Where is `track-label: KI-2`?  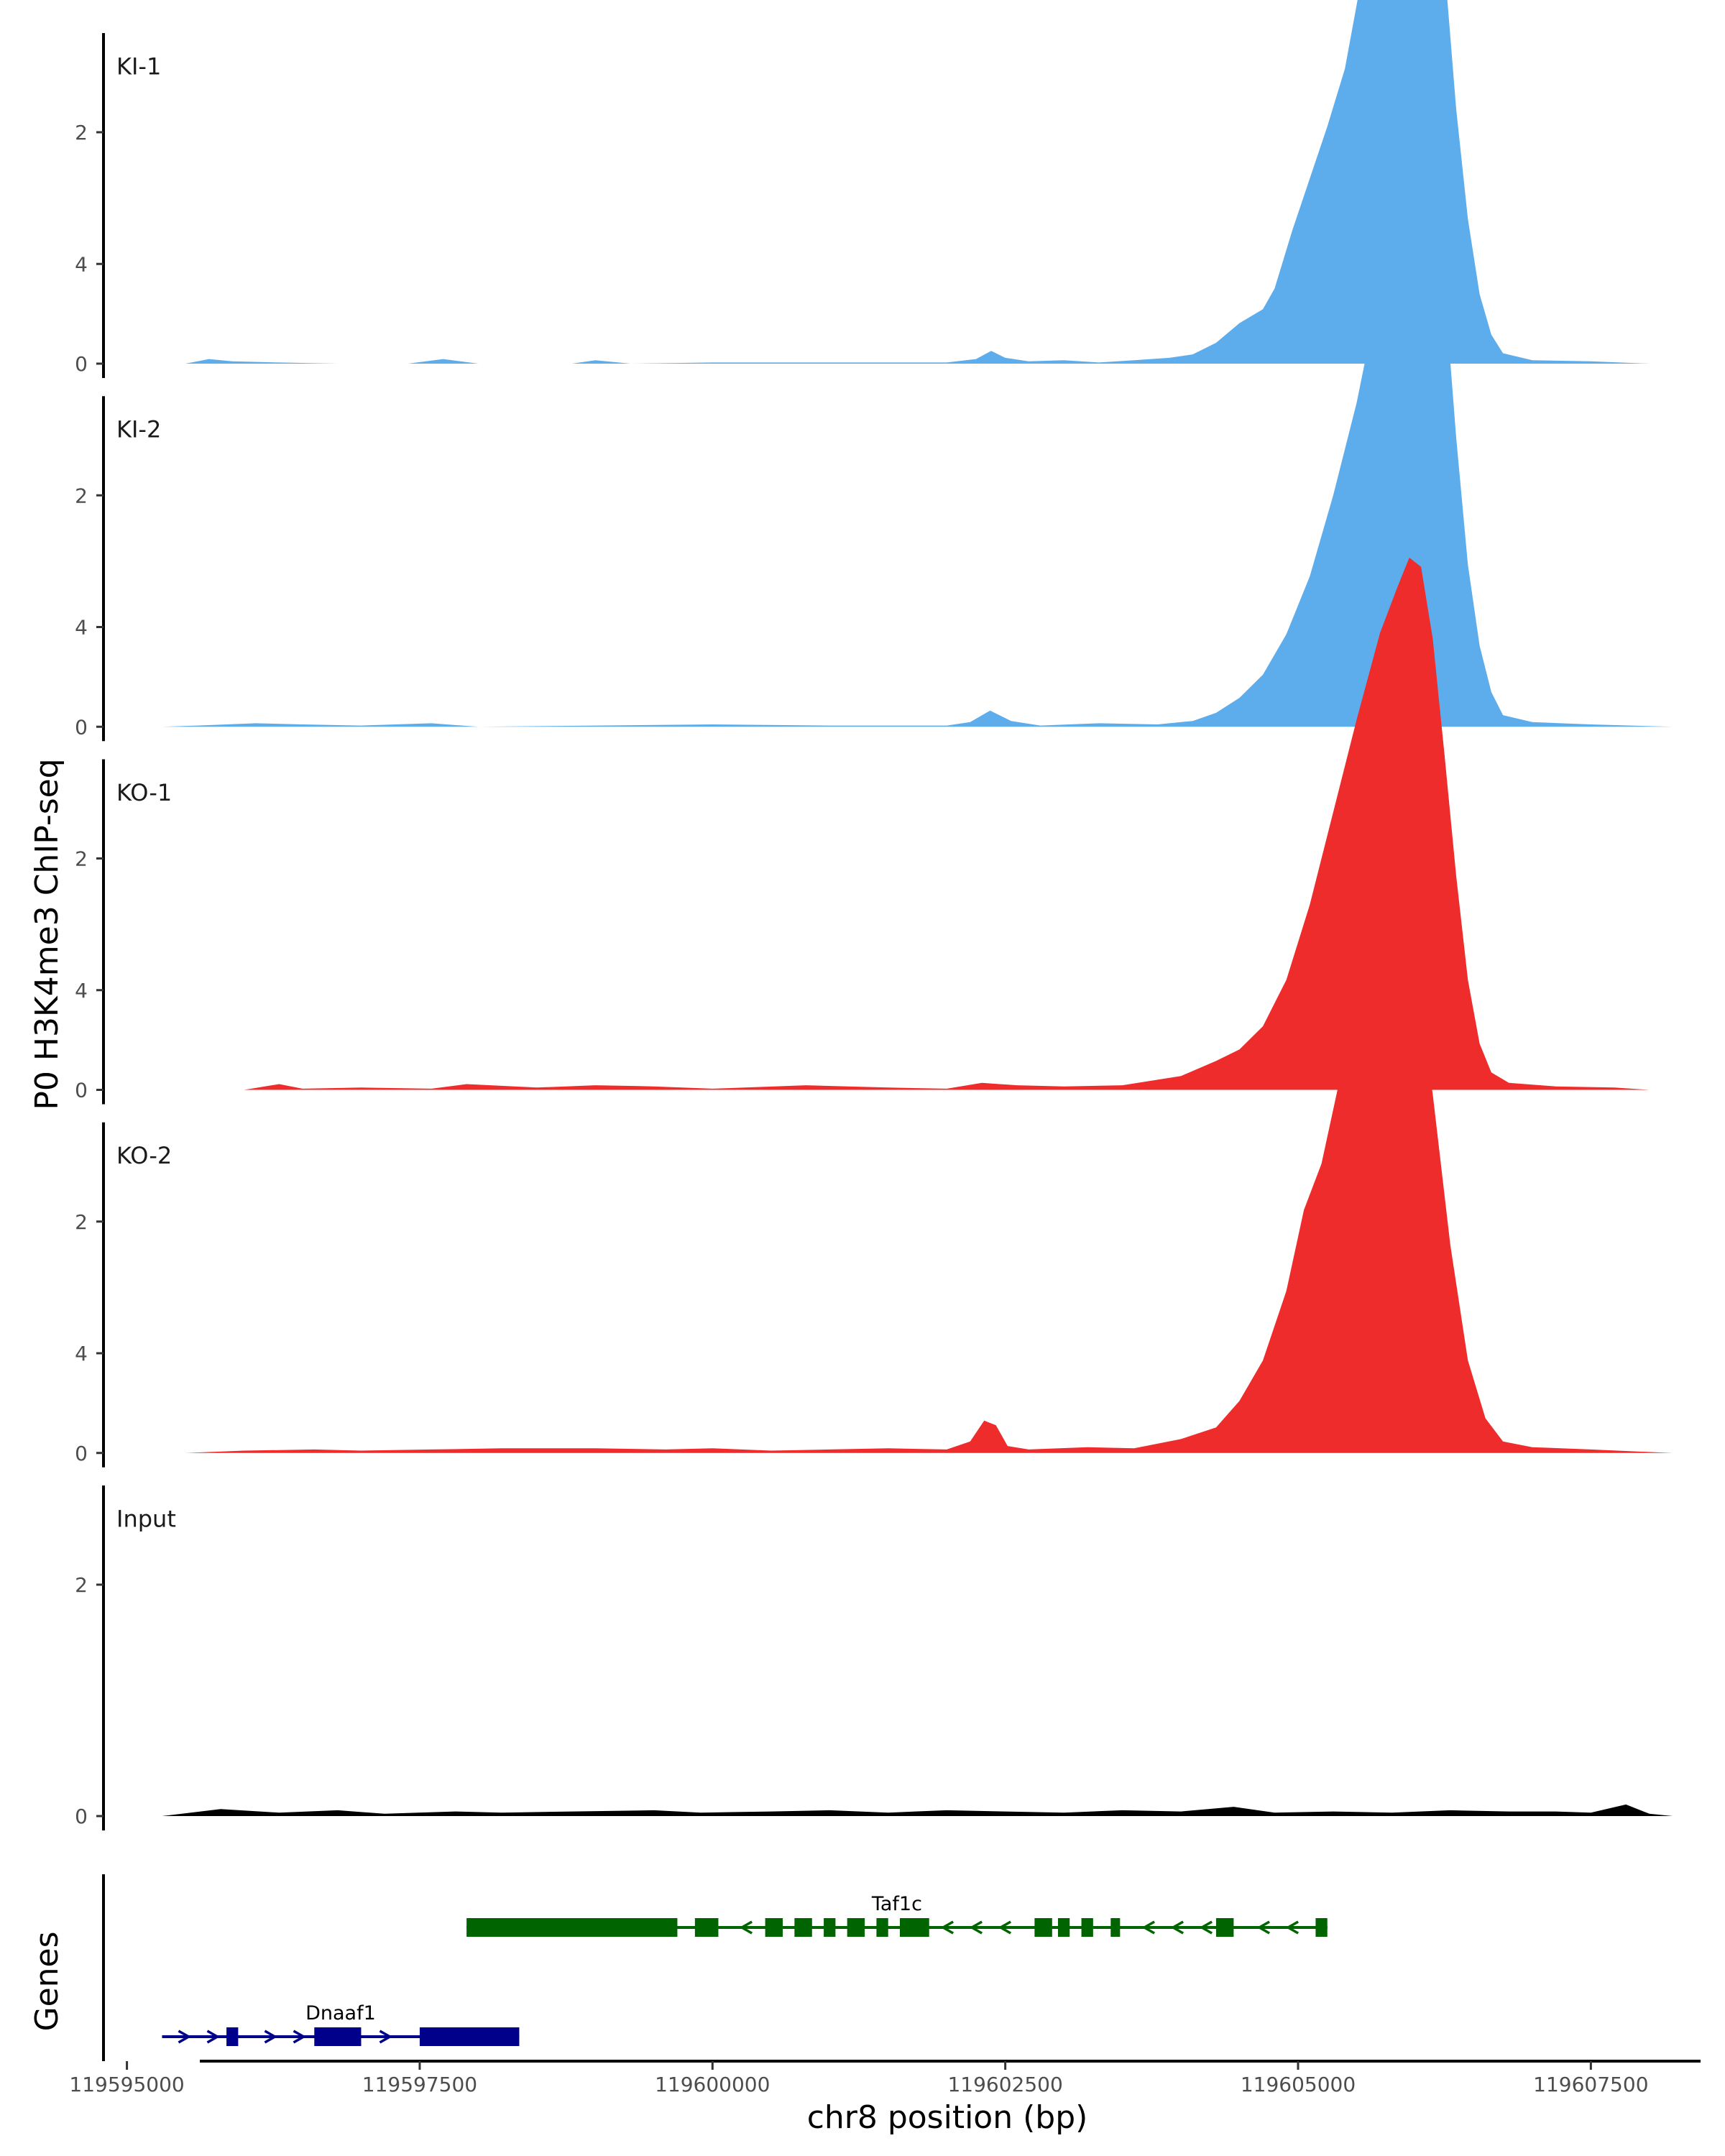
track-label: KI-2 is located at coordinates (138, 429).